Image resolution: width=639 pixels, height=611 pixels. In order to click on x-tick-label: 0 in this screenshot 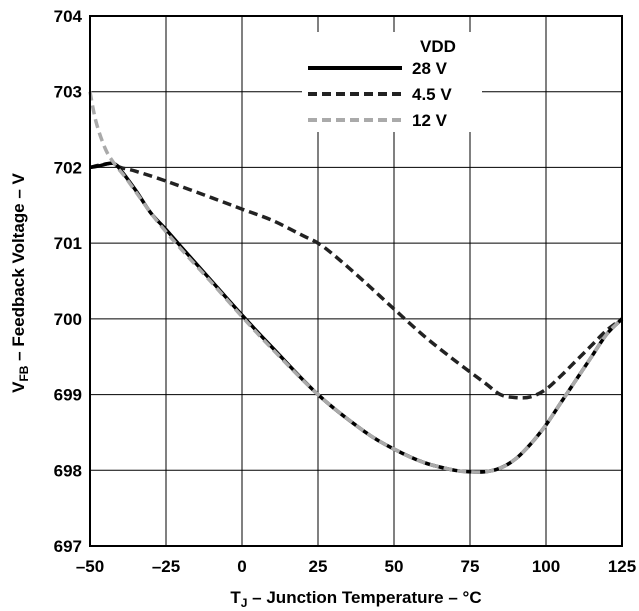, I will do `click(241, 566)`.